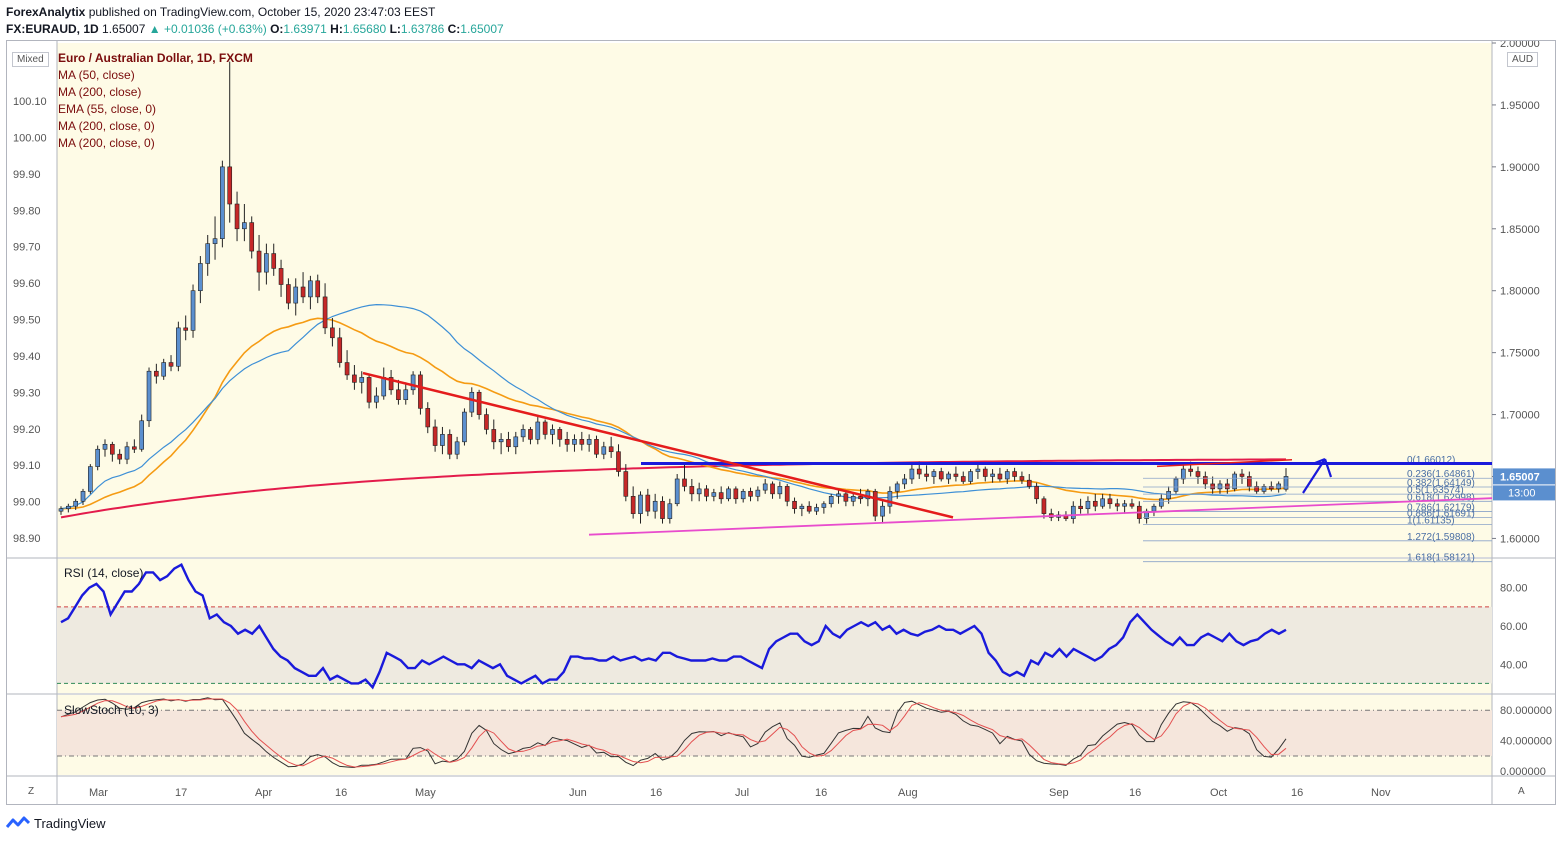  Describe the element at coordinates (673, 488) in the screenshot. I see `ma200-line` at that location.